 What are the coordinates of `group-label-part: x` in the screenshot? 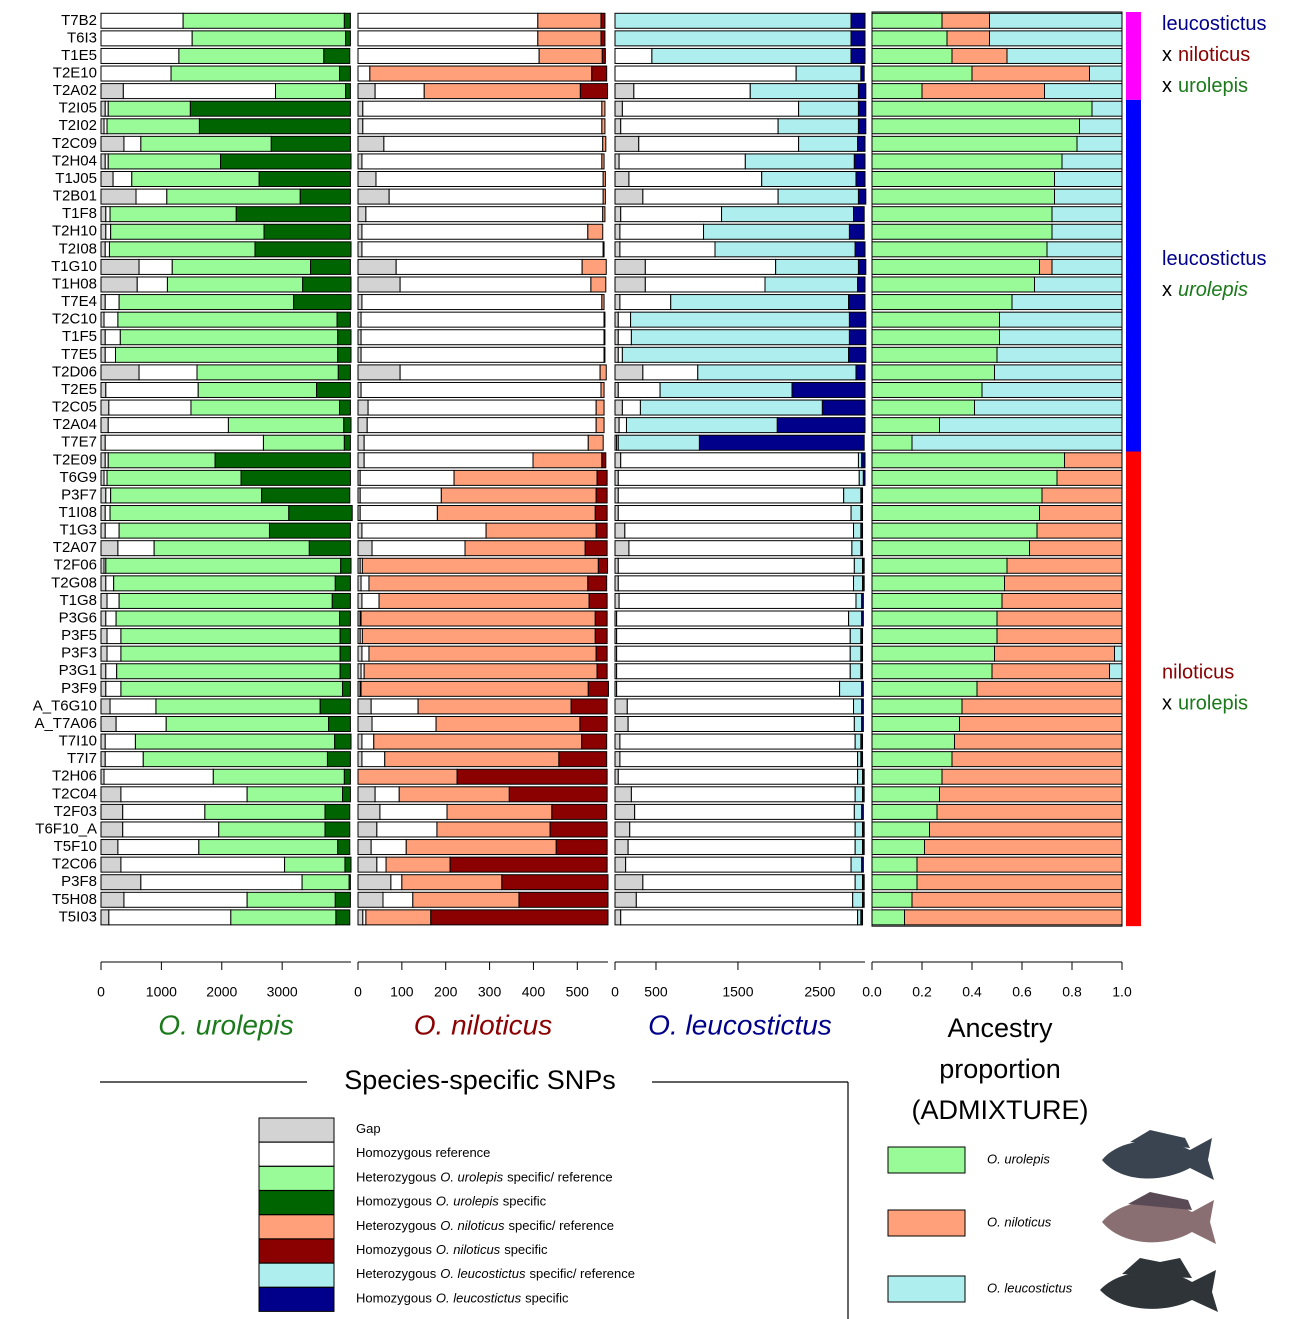 It's located at (1167, 290).